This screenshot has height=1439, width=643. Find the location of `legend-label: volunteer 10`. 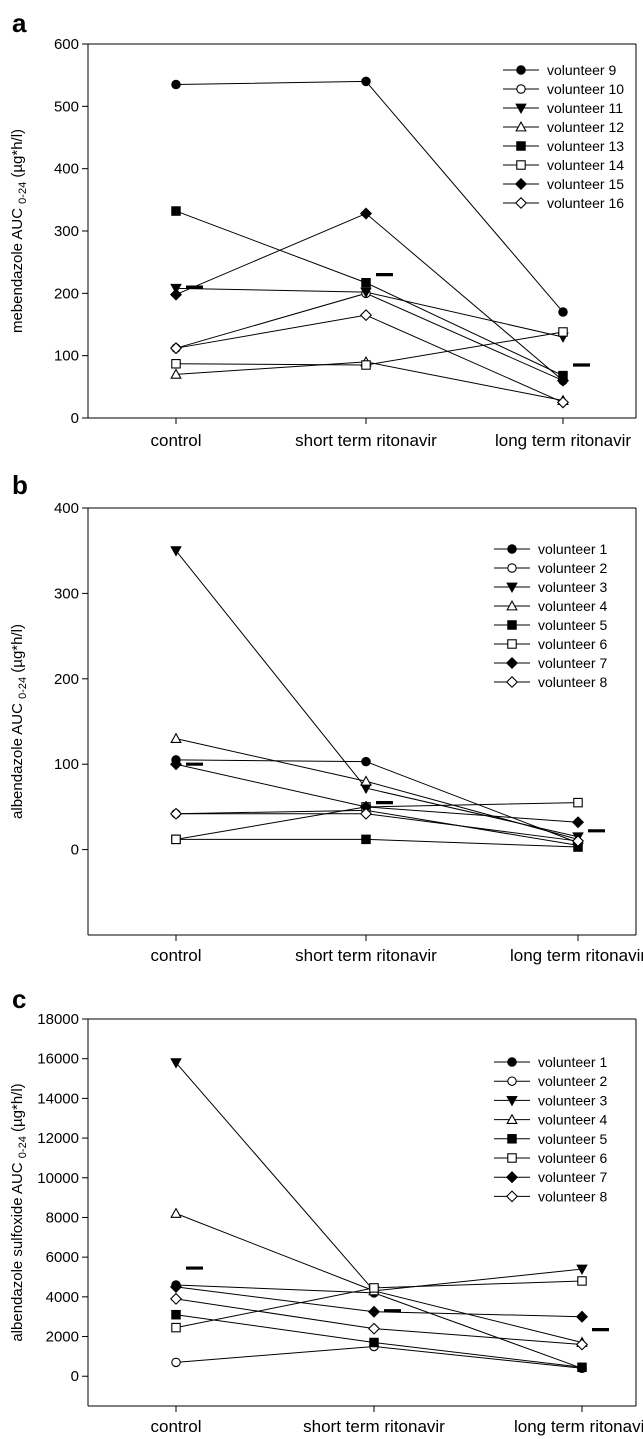

legend-label: volunteer 10 is located at coordinates (585, 89).